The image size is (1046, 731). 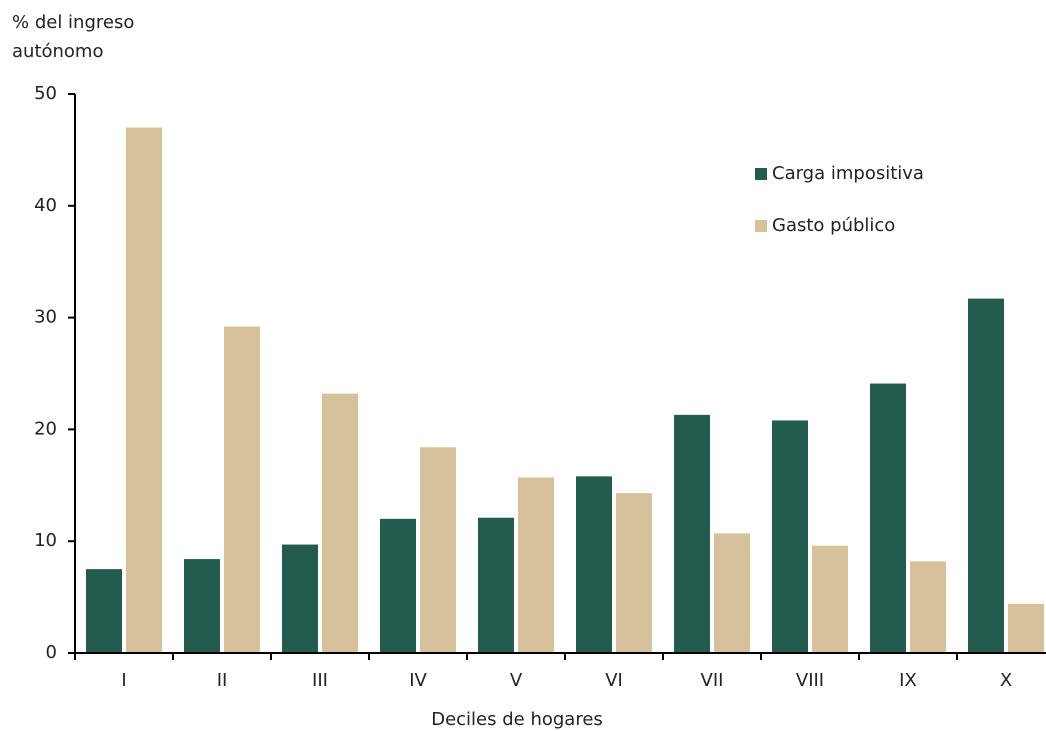 I want to click on y-tick-label: 10, so click(x=45, y=540).